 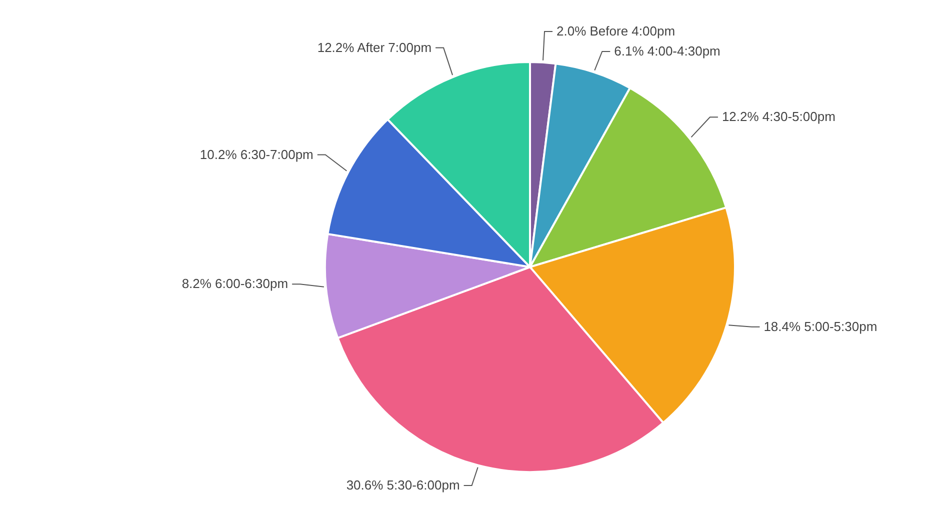 I want to click on slice-label: 12.2% After 7:00pm, so click(x=374, y=47).